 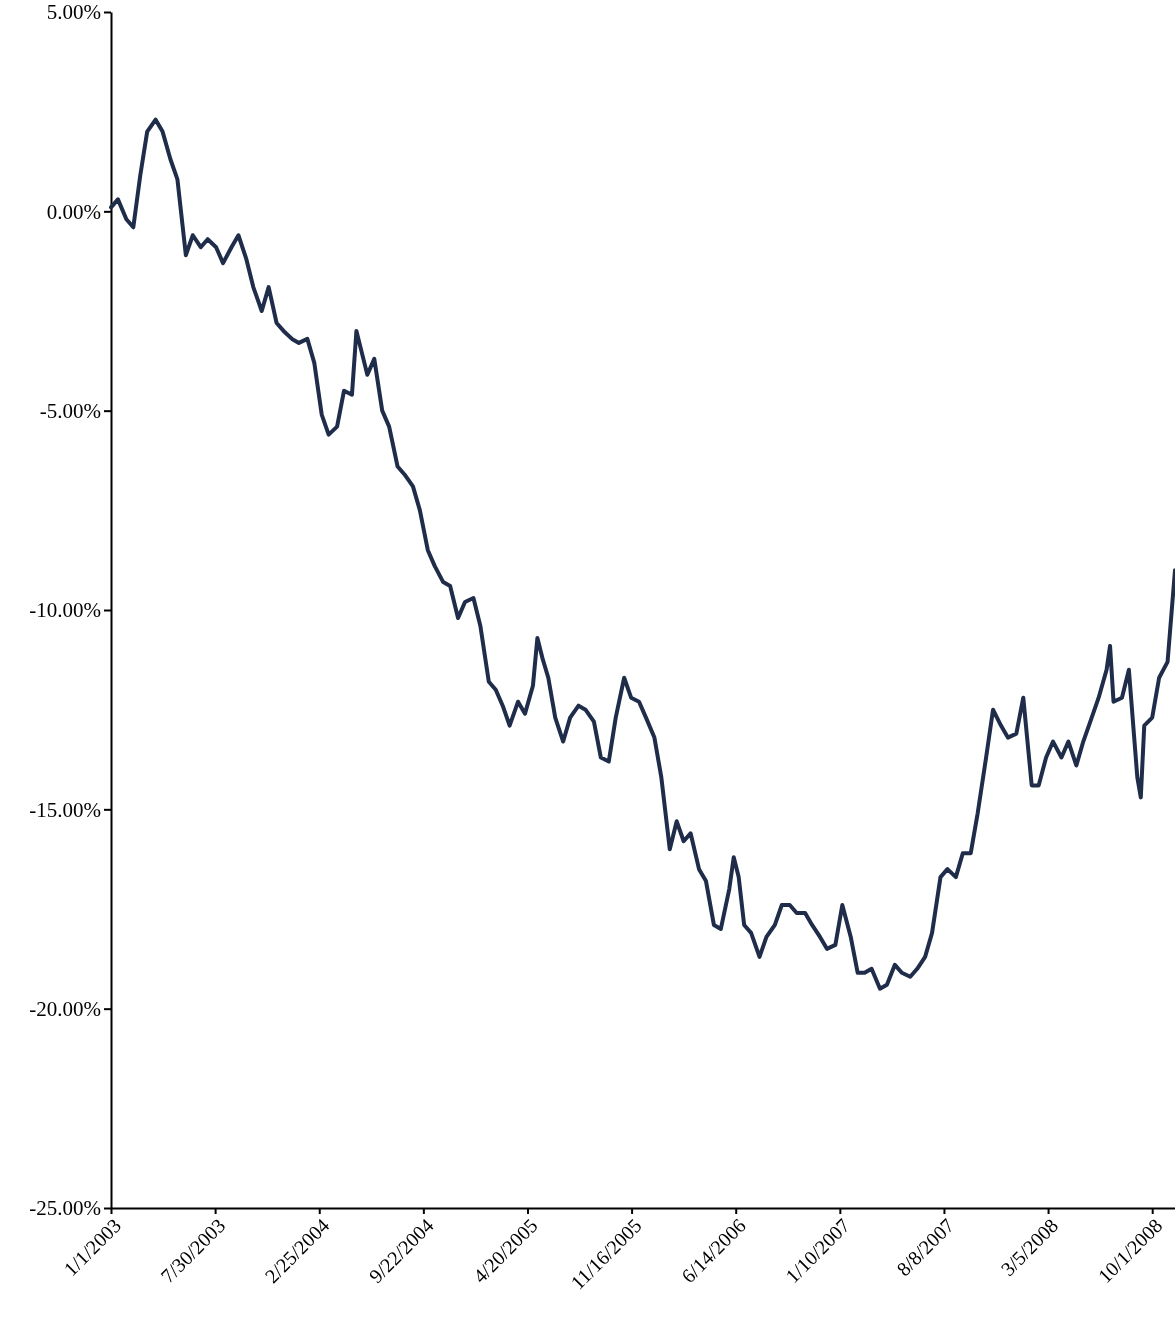 What do you see at coordinates (65, 809) in the screenshot?
I see `y-tick-label: -15.00%` at bounding box center [65, 809].